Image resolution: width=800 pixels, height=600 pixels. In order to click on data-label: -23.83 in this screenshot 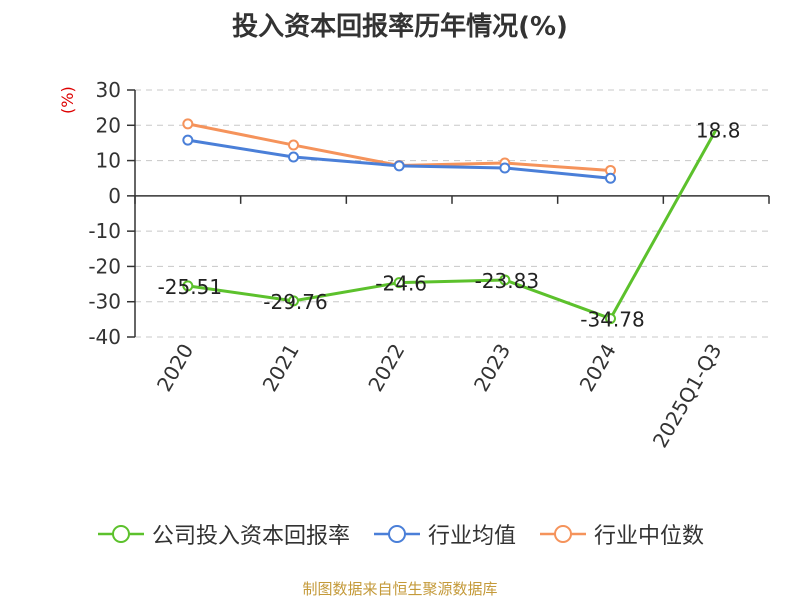, I will do `click(507, 281)`.